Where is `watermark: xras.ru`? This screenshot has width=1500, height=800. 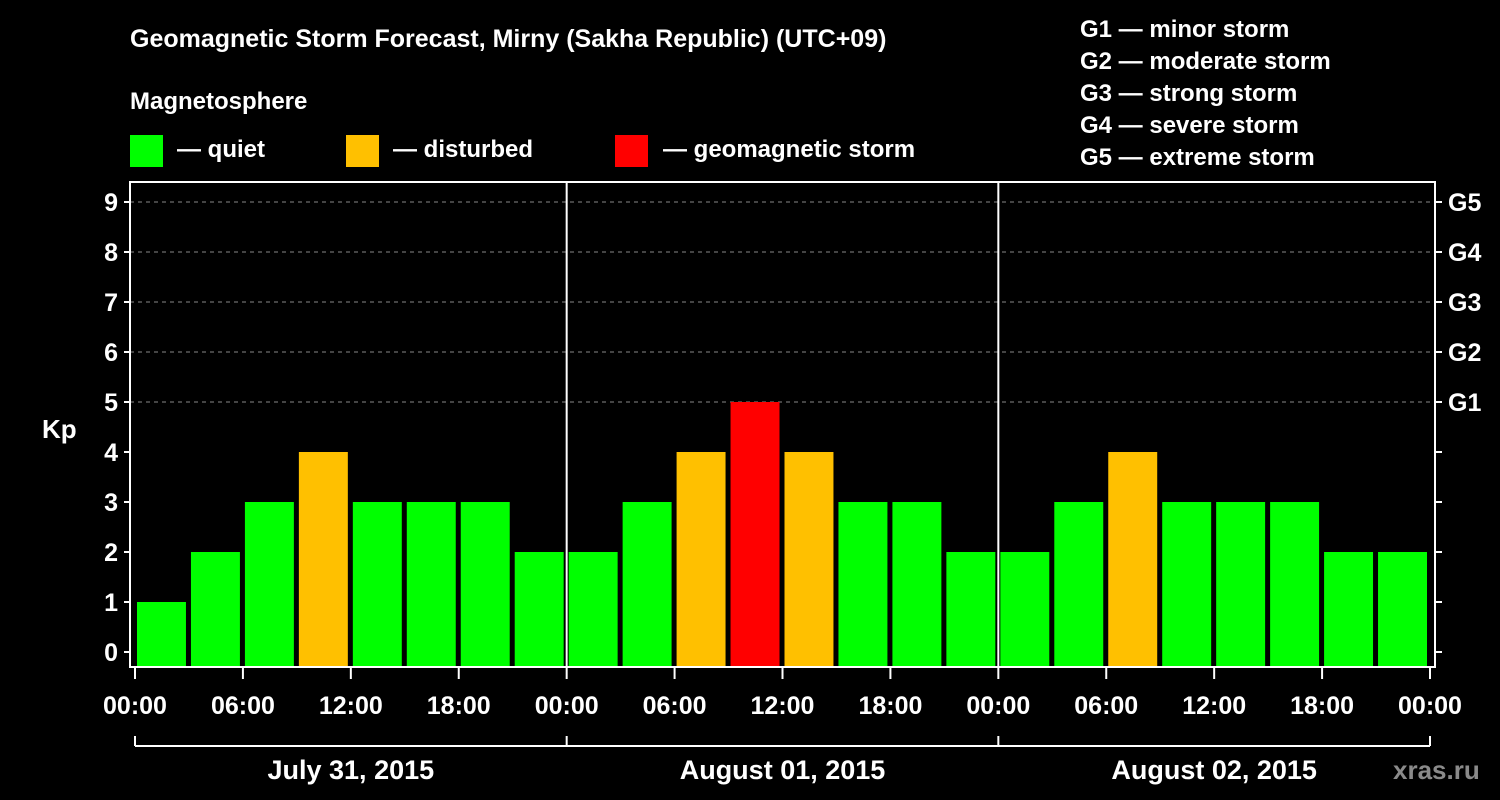 watermark: xras.ru is located at coordinates (1436, 770).